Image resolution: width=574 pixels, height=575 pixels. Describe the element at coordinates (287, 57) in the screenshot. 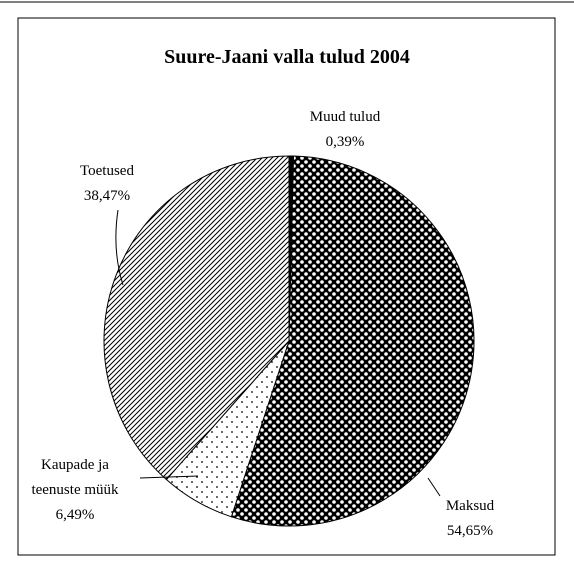

I see `chart-title: Suure-Jaani valla tulud 2004` at that location.